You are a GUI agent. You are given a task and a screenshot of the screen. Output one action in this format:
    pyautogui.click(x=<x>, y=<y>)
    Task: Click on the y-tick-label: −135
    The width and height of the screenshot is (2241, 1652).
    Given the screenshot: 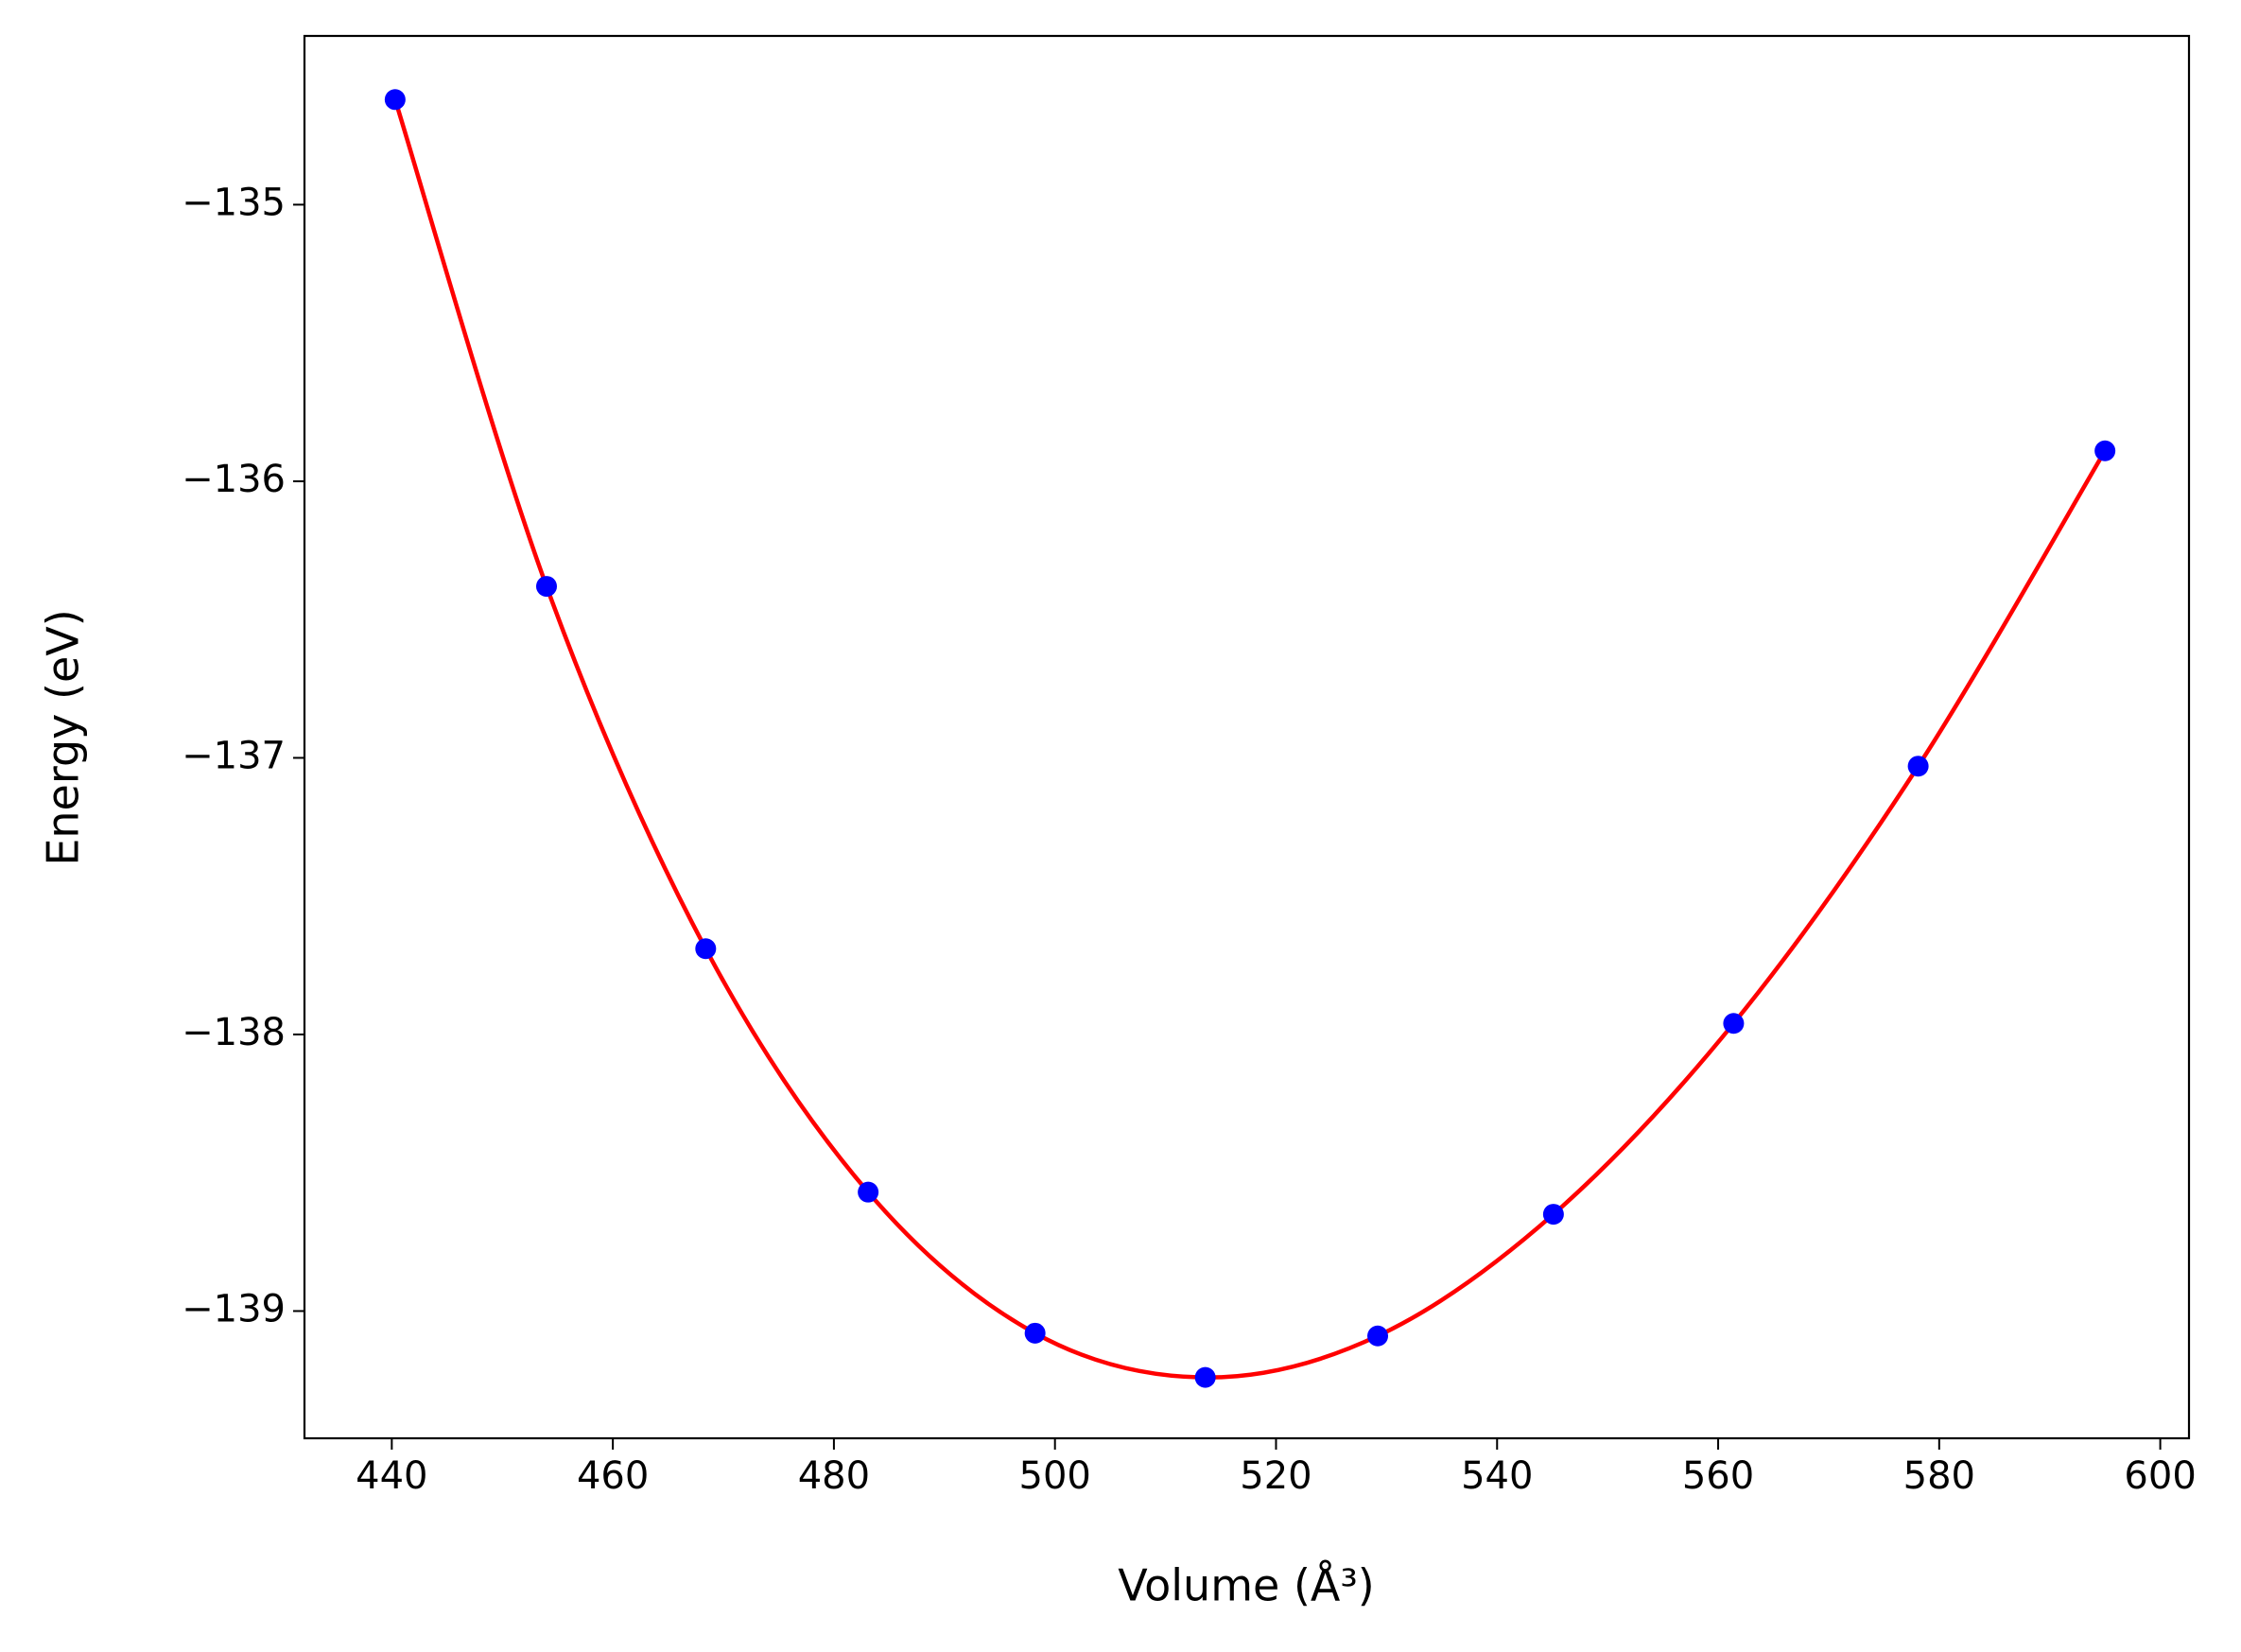 What is the action you would take?
    pyautogui.click(x=234, y=203)
    